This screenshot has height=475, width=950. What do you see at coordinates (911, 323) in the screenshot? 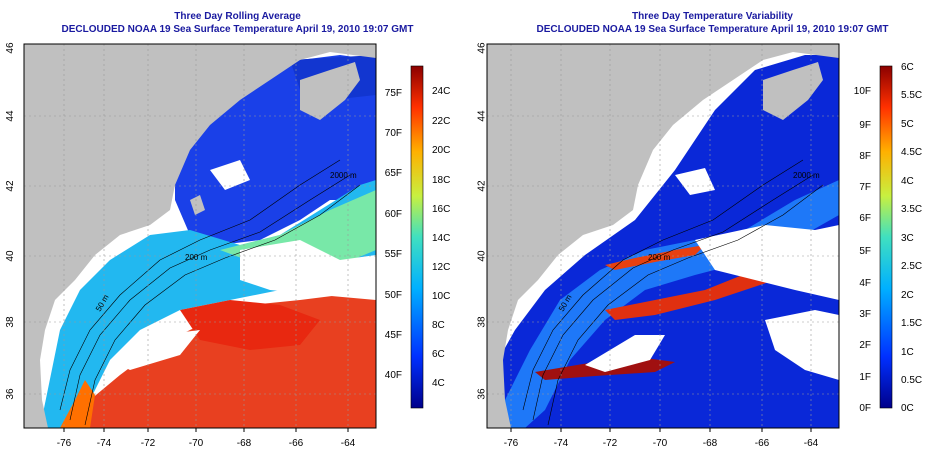
I see `cbar-c-label: 1.5C` at bounding box center [911, 323].